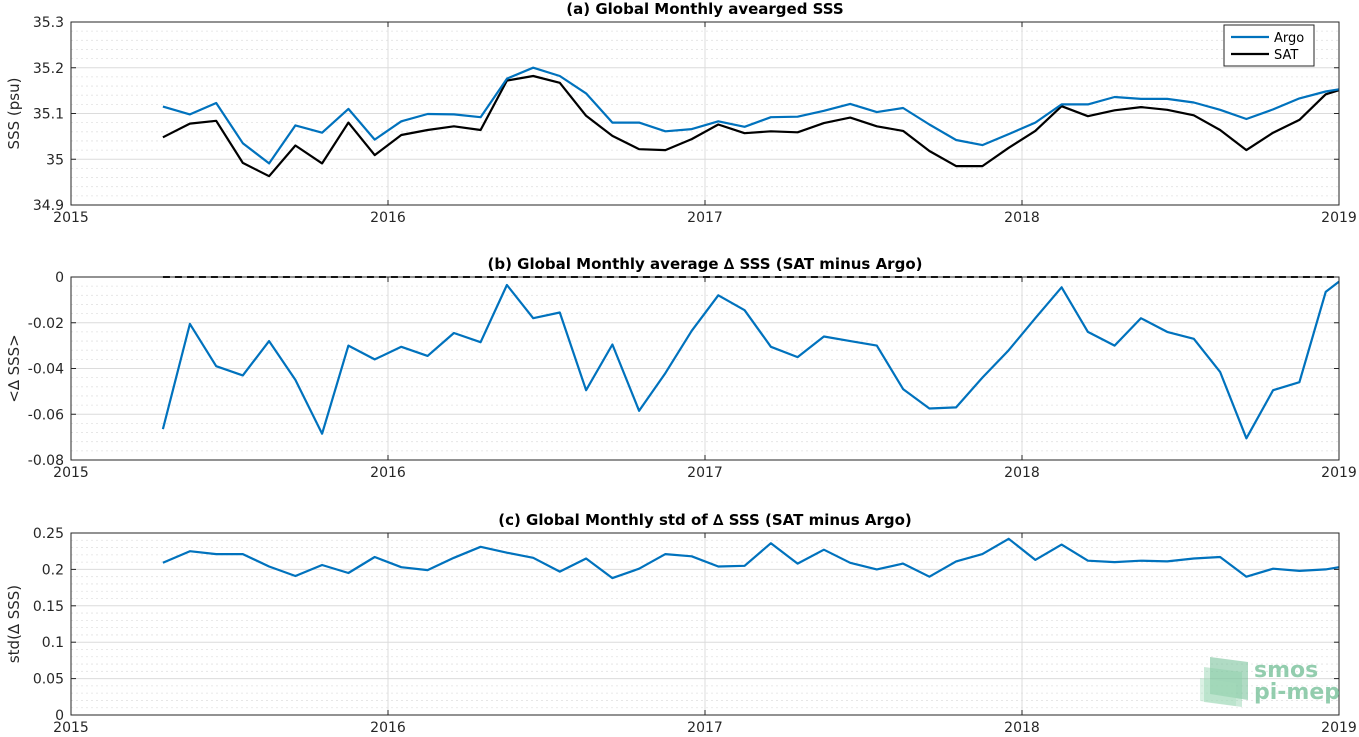  Describe the element at coordinates (14, 624) in the screenshot. I see `y-axis-label: std(∆ SSS)` at that location.